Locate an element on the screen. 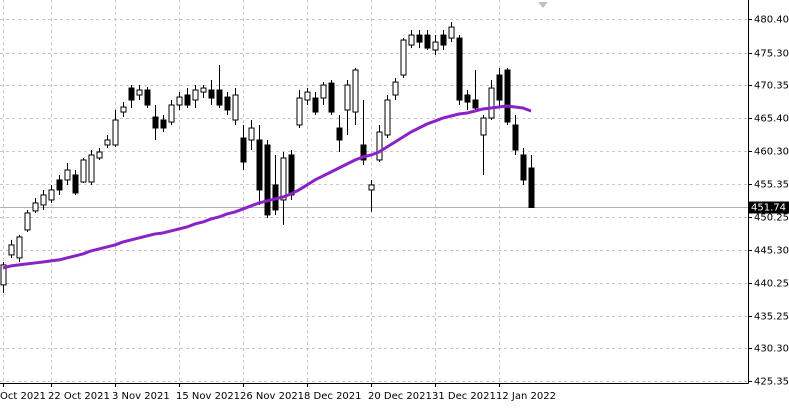 The width and height of the screenshot is (789, 410). x-tick-label: 31 Dec 2021 is located at coordinates (464, 396).